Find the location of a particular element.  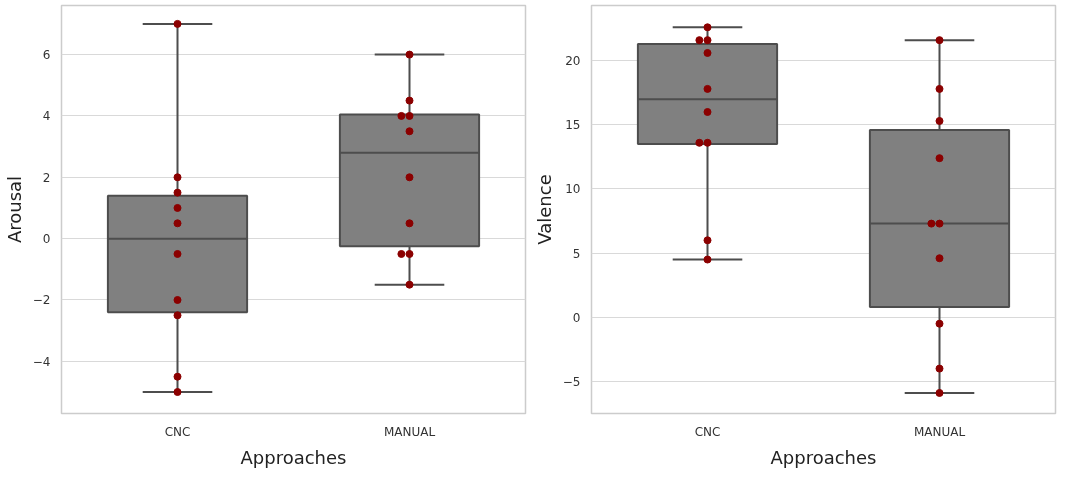

y-tick-label: 2 is located at coordinates (46, 177).